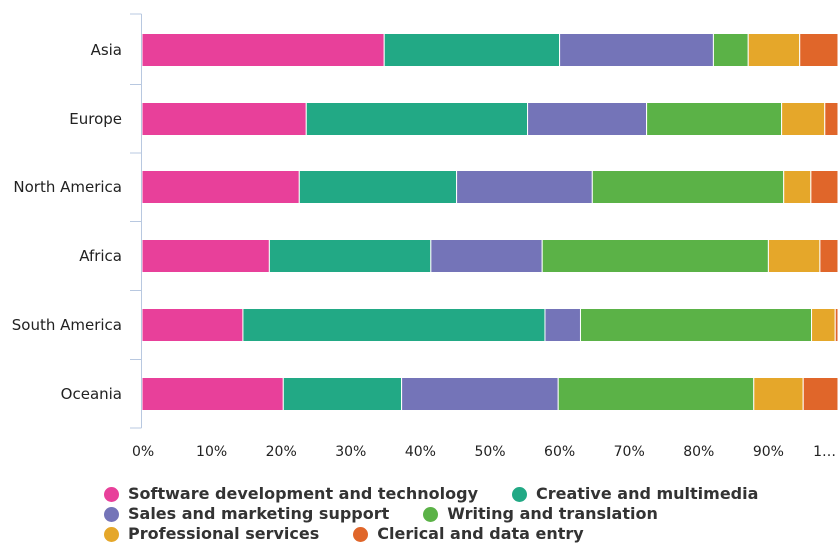  Describe the element at coordinates (730, 50) in the screenshot. I see `bar-asia-writing-and-translation` at that location.